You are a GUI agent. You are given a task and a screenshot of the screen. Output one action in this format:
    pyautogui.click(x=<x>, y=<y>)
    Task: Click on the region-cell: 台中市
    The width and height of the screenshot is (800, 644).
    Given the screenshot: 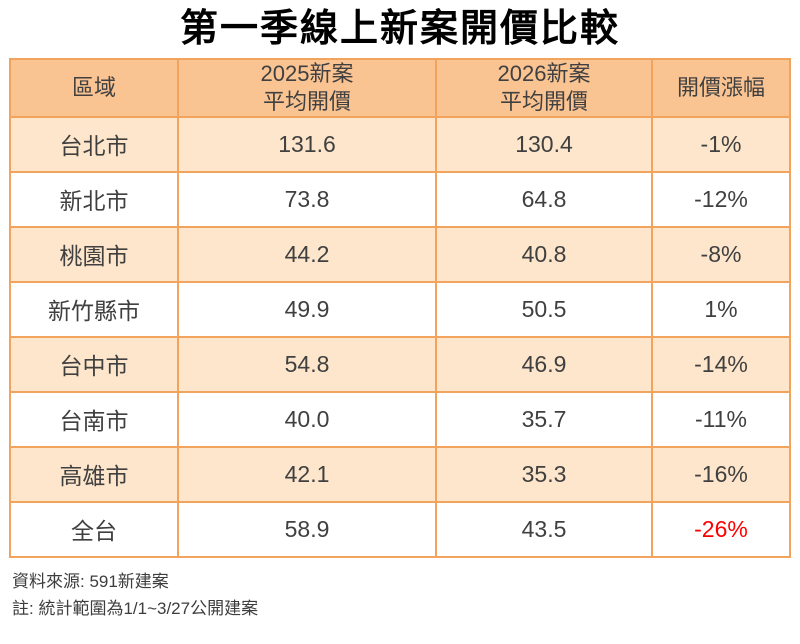 What is the action you would take?
    pyautogui.click(x=94, y=364)
    